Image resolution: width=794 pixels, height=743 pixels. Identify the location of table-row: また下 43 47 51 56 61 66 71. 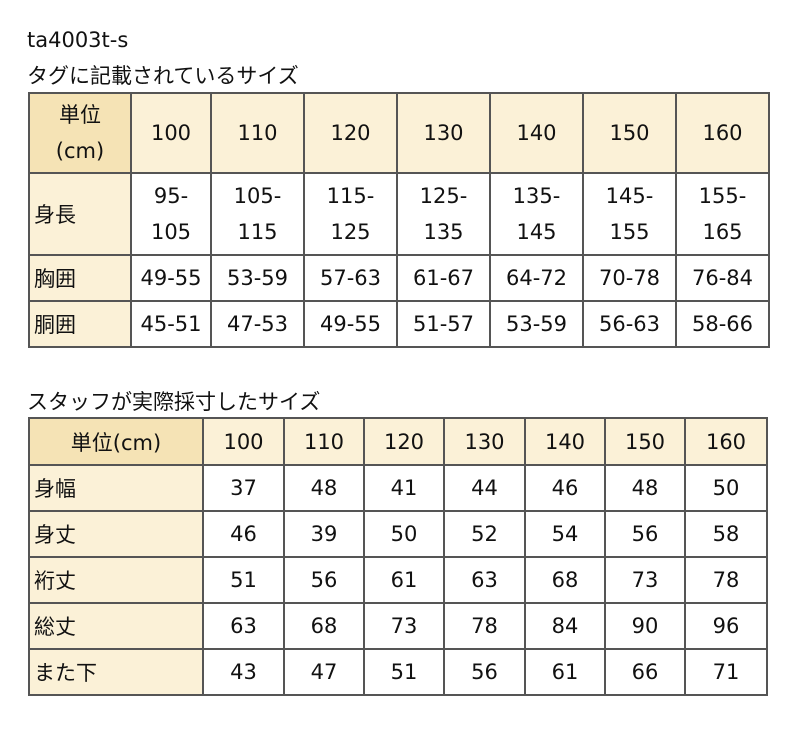
(398, 672).